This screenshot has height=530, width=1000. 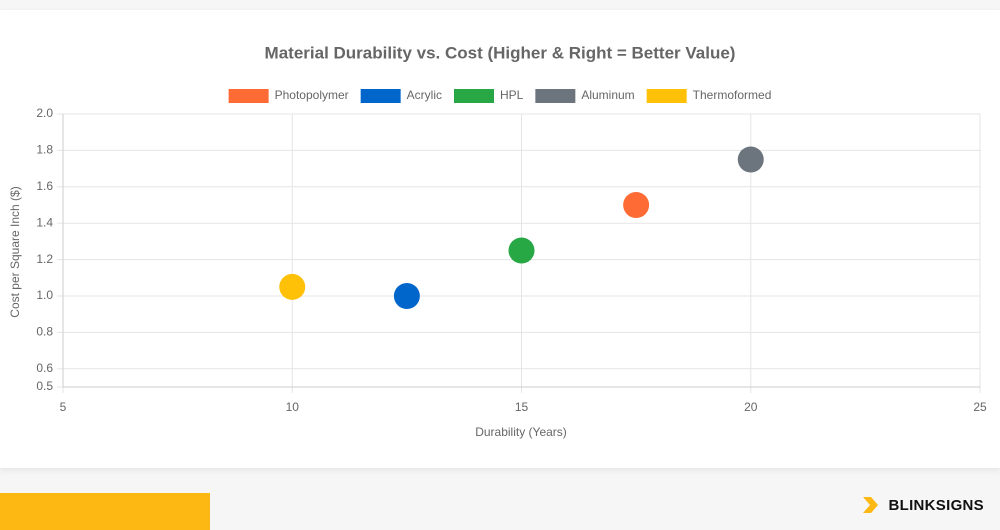 What do you see at coordinates (15, 251) in the screenshot?
I see `y-axis-label: Cost per Square Inch ($)` at bounding box center [15, 251].